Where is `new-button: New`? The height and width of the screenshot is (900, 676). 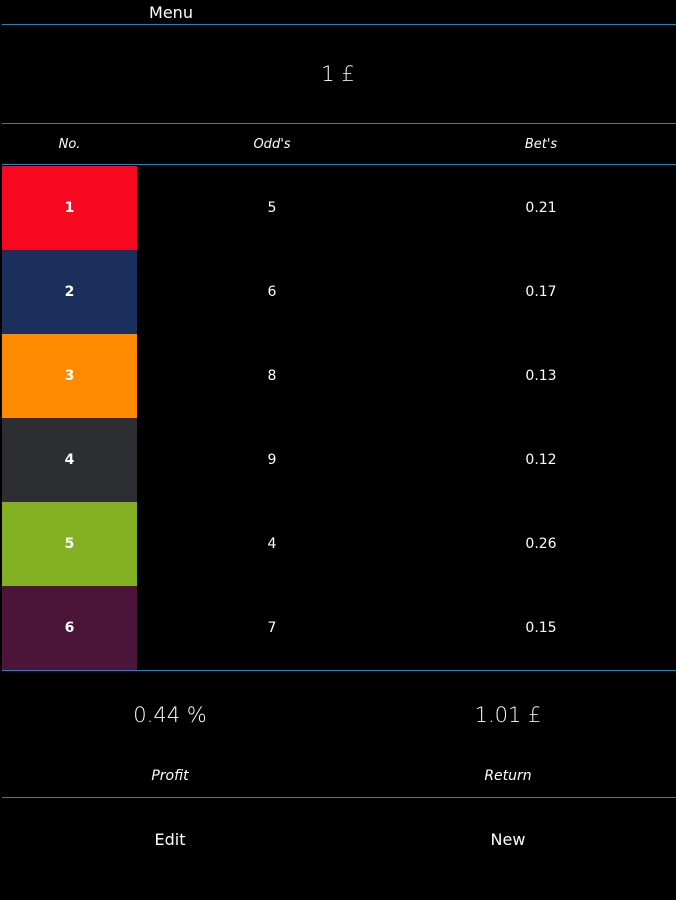 new-button: New is located at coordinates (508, 839).